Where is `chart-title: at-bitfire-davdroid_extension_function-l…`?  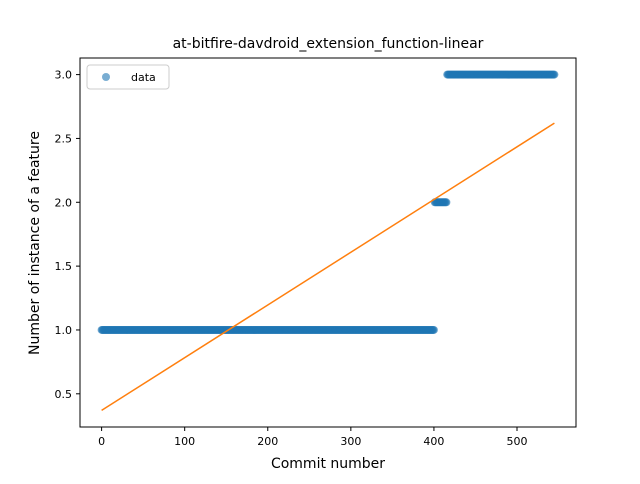
chart-title: at-bitfire-davdroid_extension_function-l… is located at coordinates (328, 44).